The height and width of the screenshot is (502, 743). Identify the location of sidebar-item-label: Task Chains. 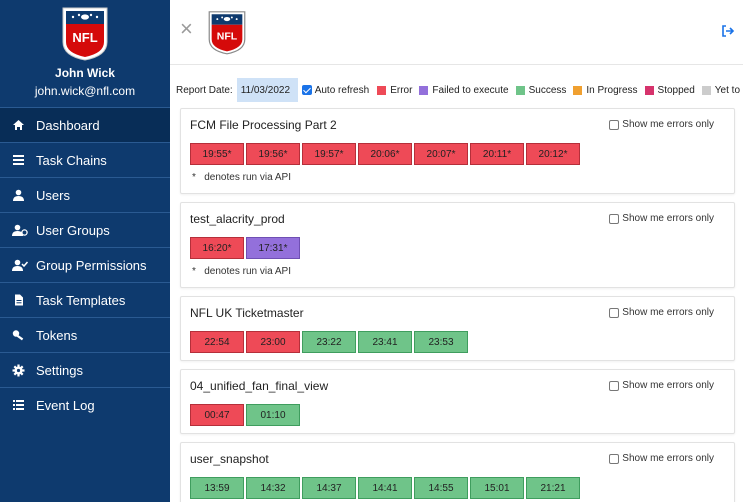
(71, 160).